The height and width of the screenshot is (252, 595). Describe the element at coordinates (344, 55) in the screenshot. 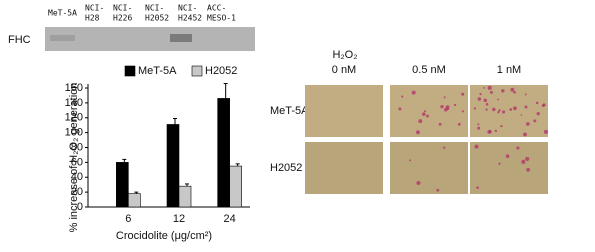

I see `micrograph-header: H₂O₂` at that location.